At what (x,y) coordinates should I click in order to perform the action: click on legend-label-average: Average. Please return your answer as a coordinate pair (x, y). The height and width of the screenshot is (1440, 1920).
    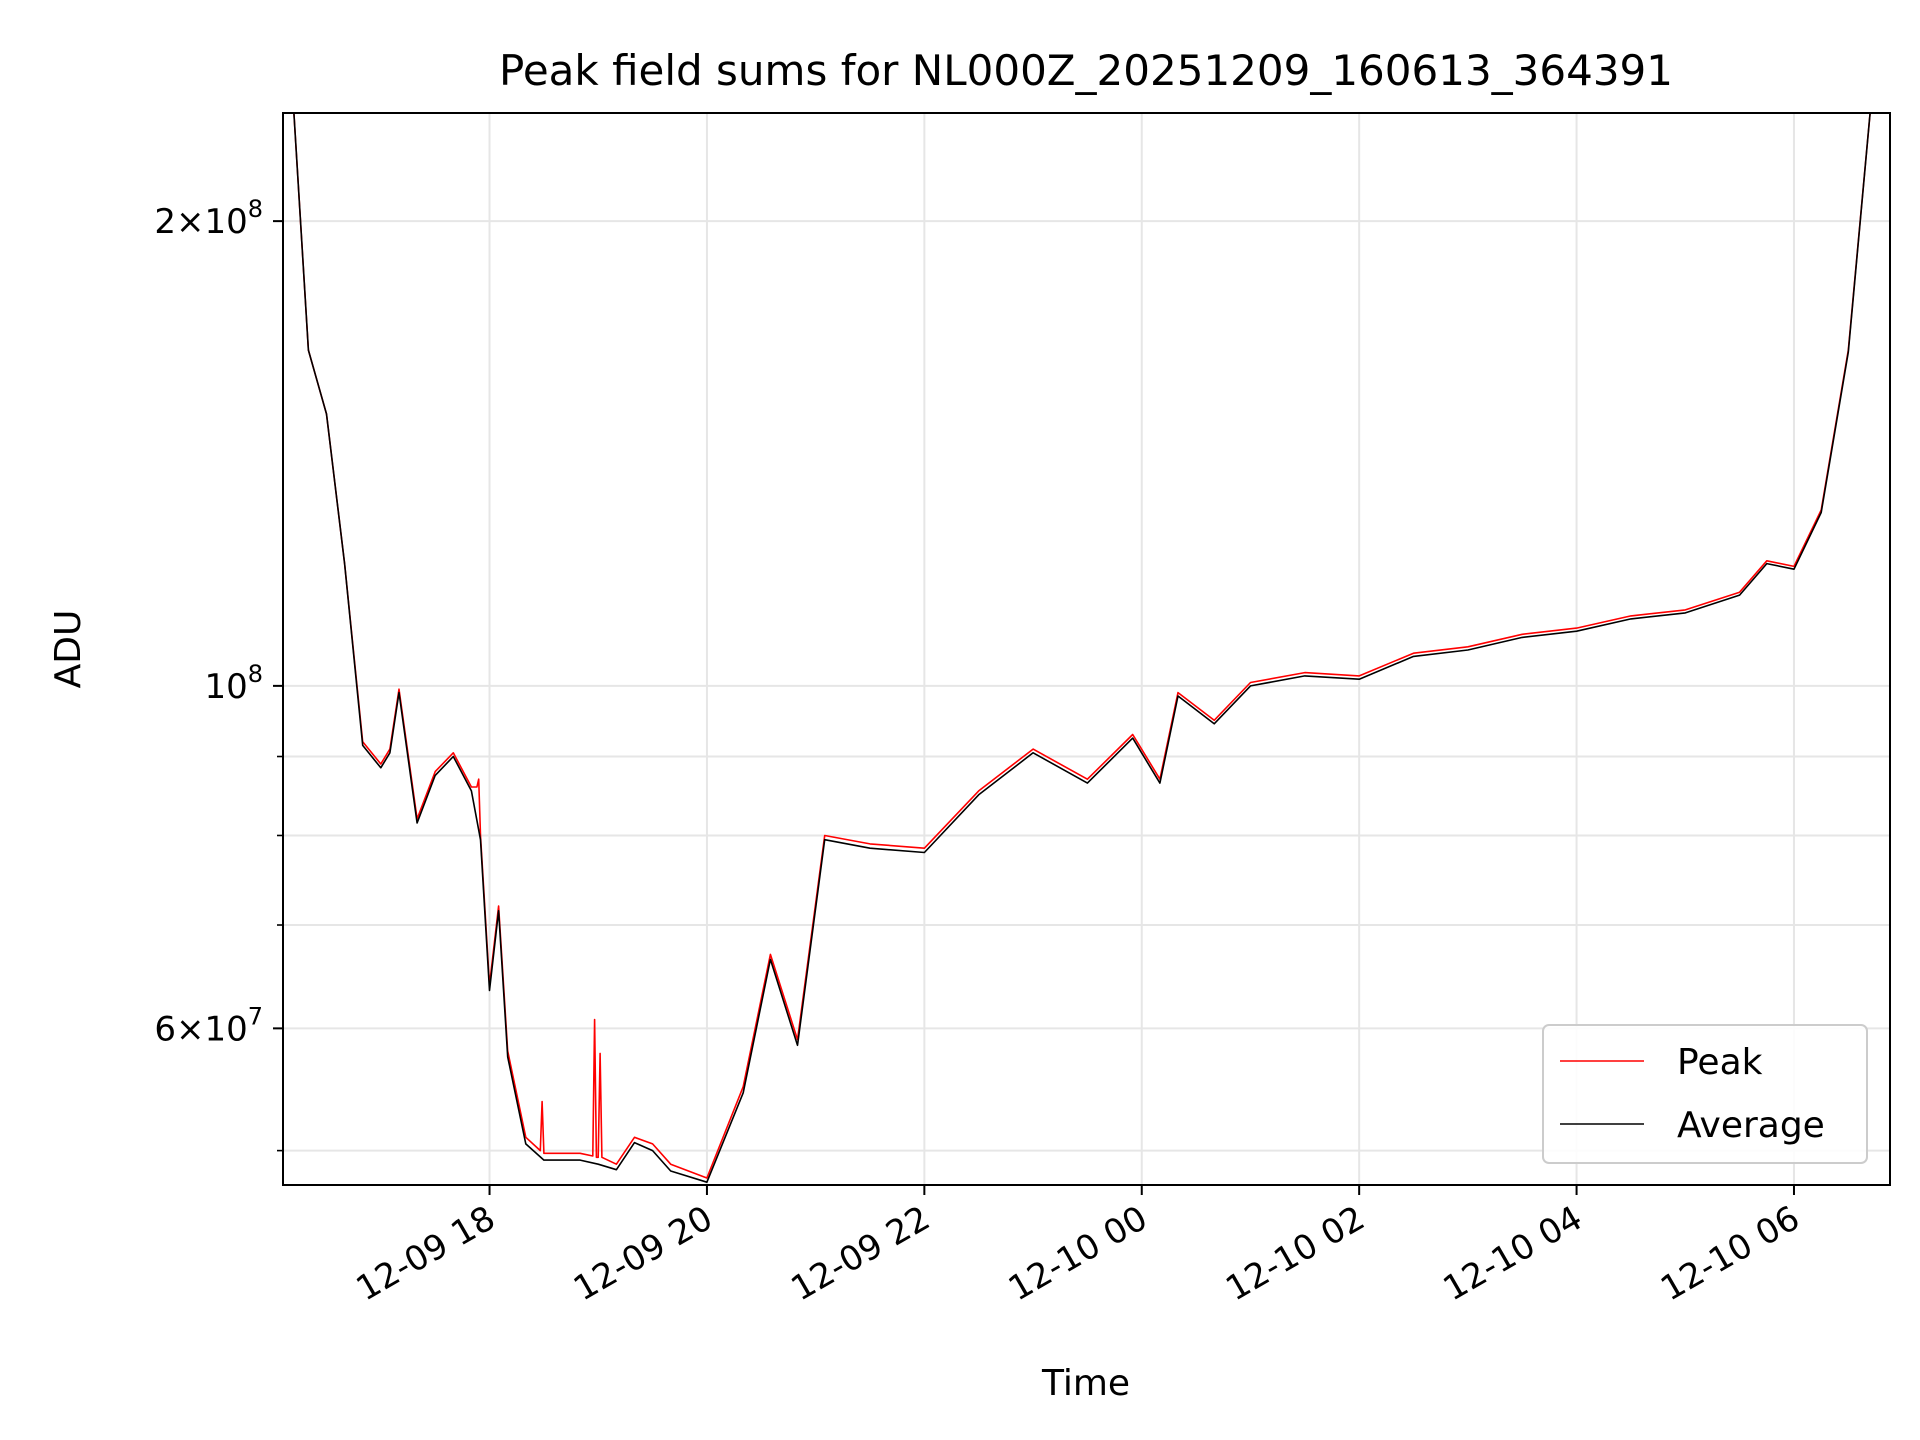
    Looking at the image, I should click on (1751, 1125).